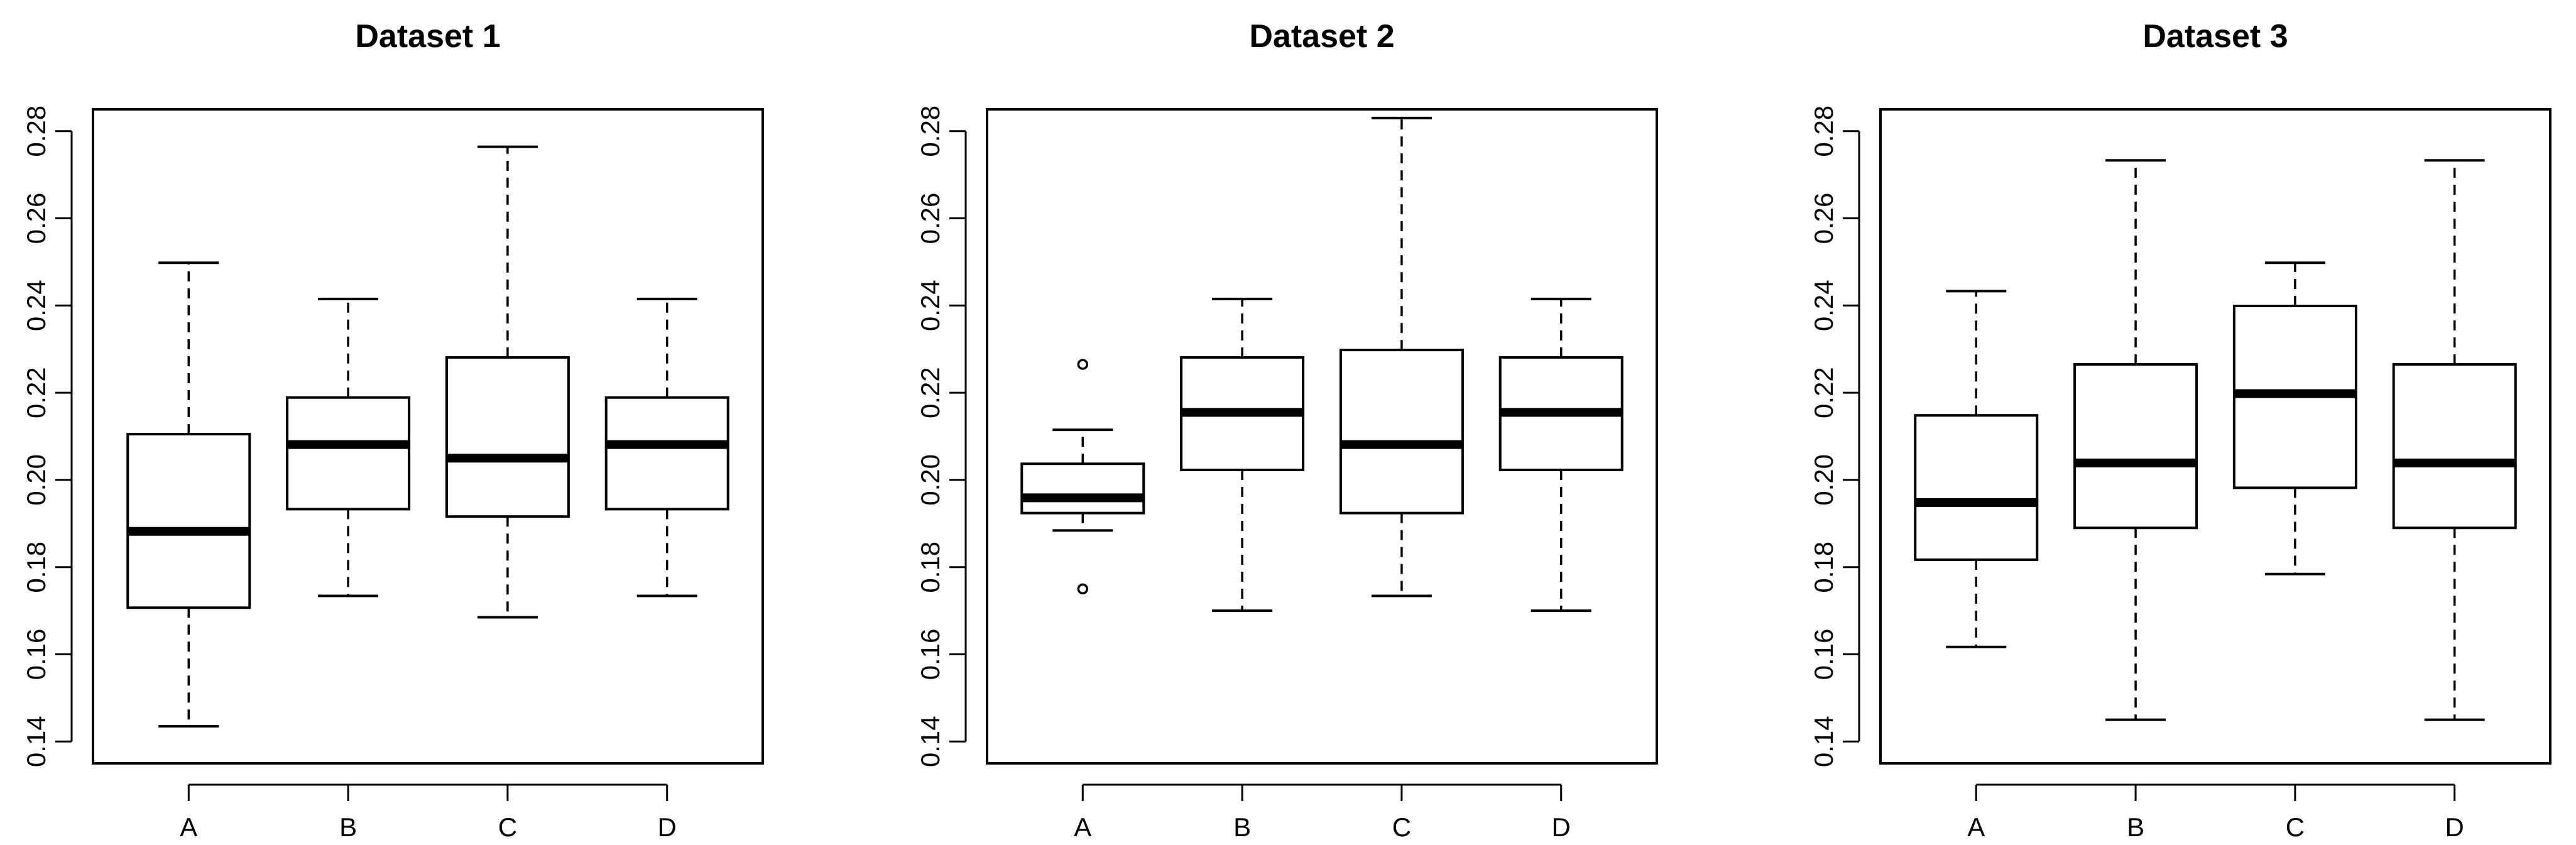 This screenshot has width=2576, height=845. Describe the element at coordinates (2215, 36) in the screenshot. I see `panel-title: Dataset 3` at that location.